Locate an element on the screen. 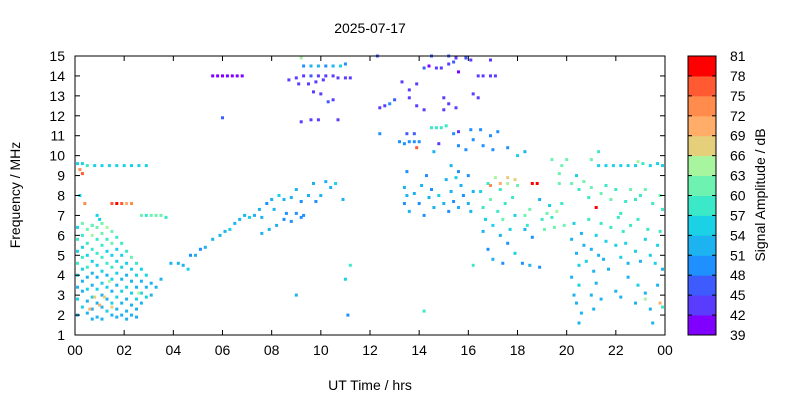 The image size is (800, 400). y-tick-label: 14 is located at coordinates (57, 76).